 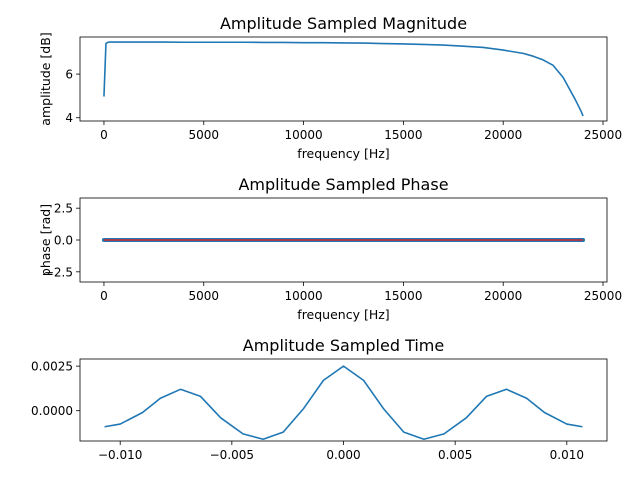 What do you see at coordinates (232, 455) in the screenshot?
I see `x-tick-label: −0.005` at bounding box center [232, 455].